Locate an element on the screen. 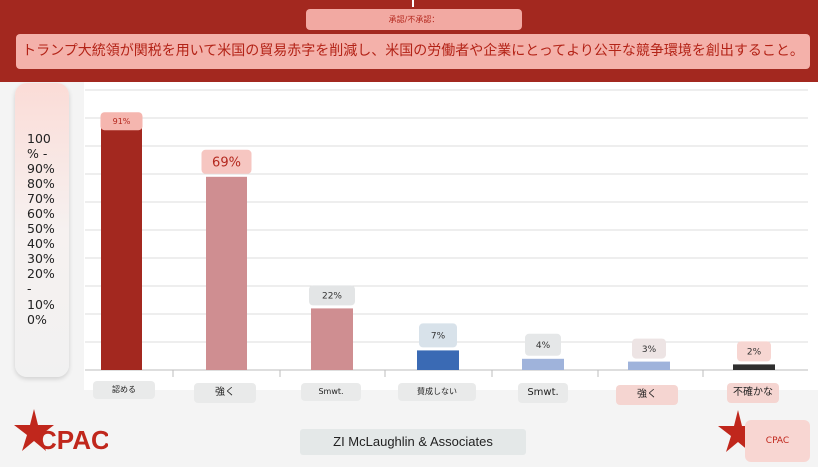 The image size is (818, 467). approval-tab: 承認/不承認： is located at coordinates (414, 19).